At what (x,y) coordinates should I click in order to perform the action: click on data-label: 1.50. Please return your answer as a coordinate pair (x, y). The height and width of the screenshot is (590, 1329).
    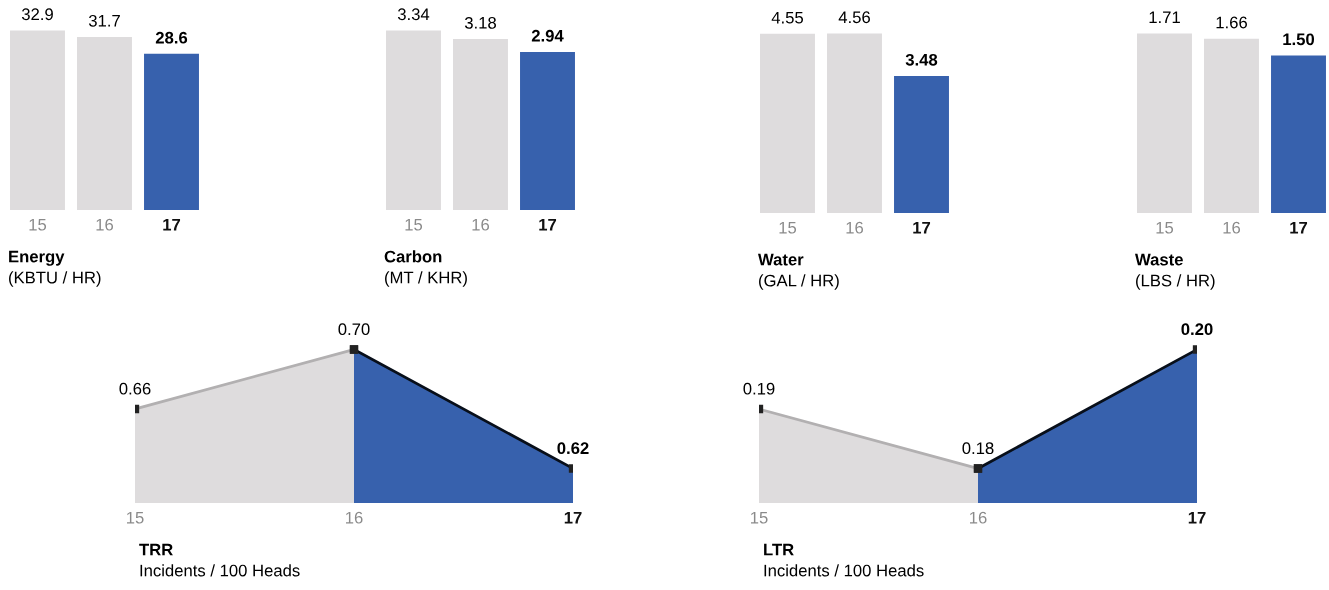
    Looking at the image, I should click on (1299, 39).